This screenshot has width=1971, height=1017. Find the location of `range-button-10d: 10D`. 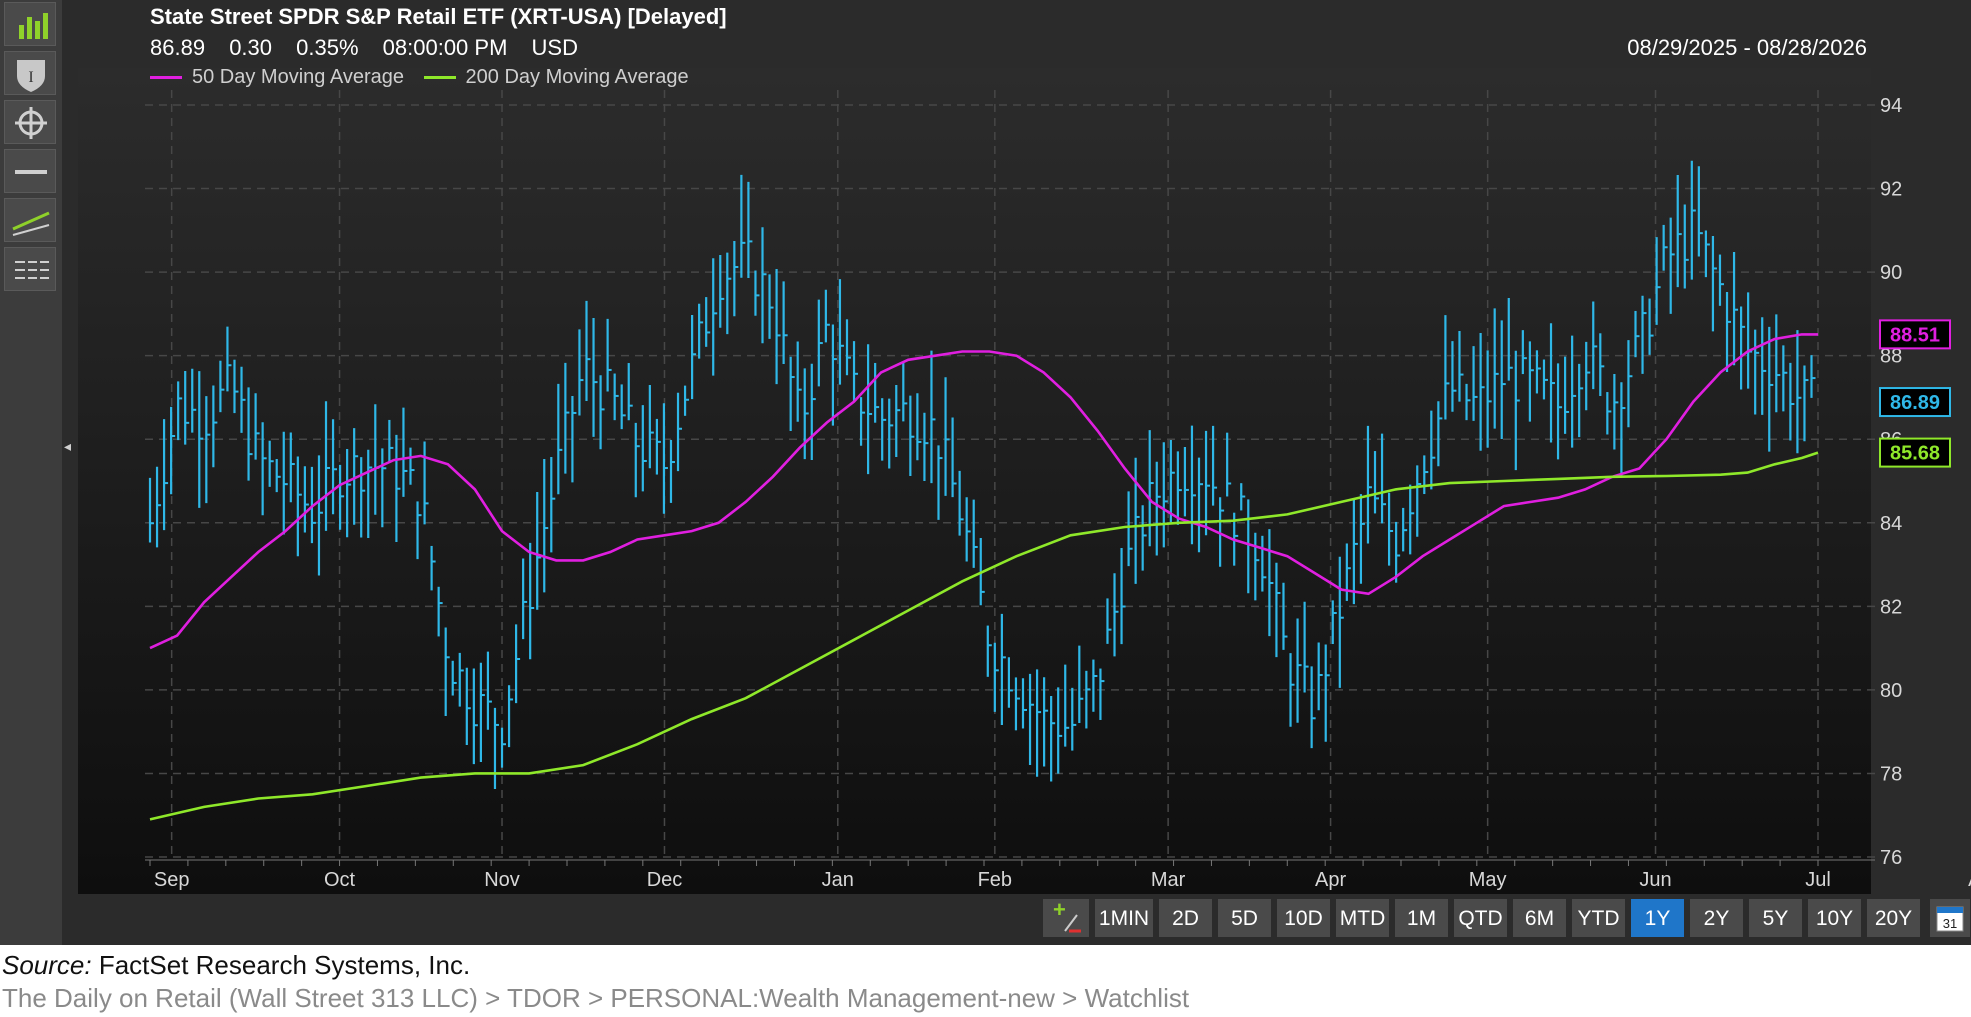

range-button-10d: 10D is located at coordinates (1303, 918).